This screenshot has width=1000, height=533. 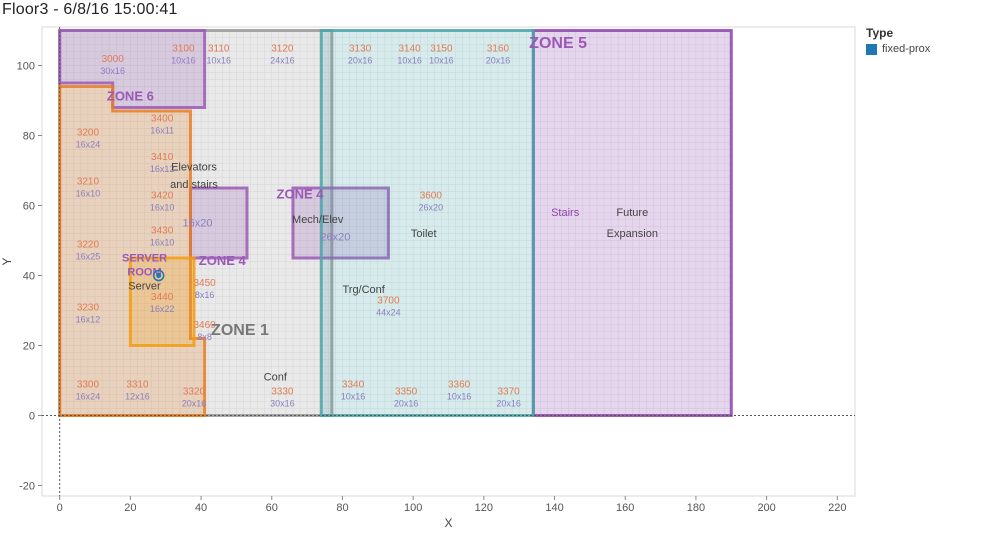 I want to click on annotation-label: Toilet, so click(x=424, y=234).